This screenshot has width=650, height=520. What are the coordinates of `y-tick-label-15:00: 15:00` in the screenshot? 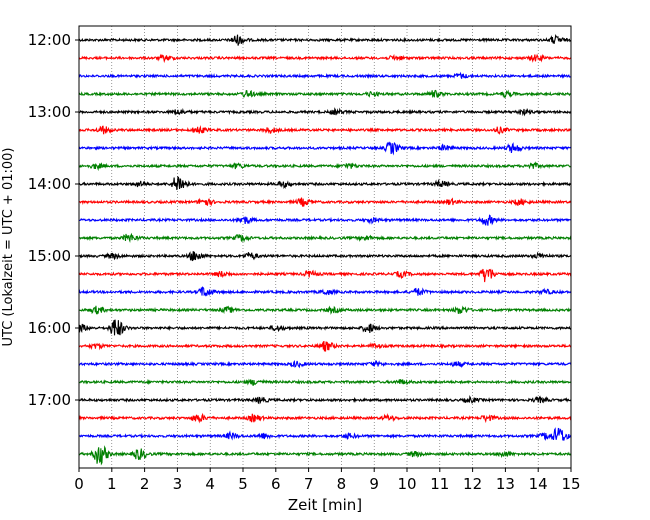 It's located at (49, 256).